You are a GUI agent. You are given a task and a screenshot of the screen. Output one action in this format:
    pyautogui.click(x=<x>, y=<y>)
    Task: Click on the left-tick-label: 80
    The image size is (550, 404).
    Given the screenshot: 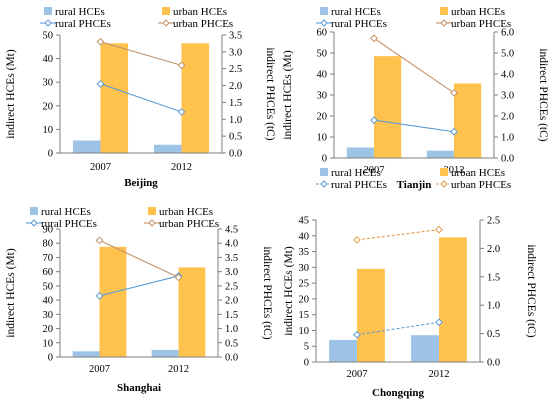 What is the action you would take?
    pyautogui.click(x=48, y=244)
    